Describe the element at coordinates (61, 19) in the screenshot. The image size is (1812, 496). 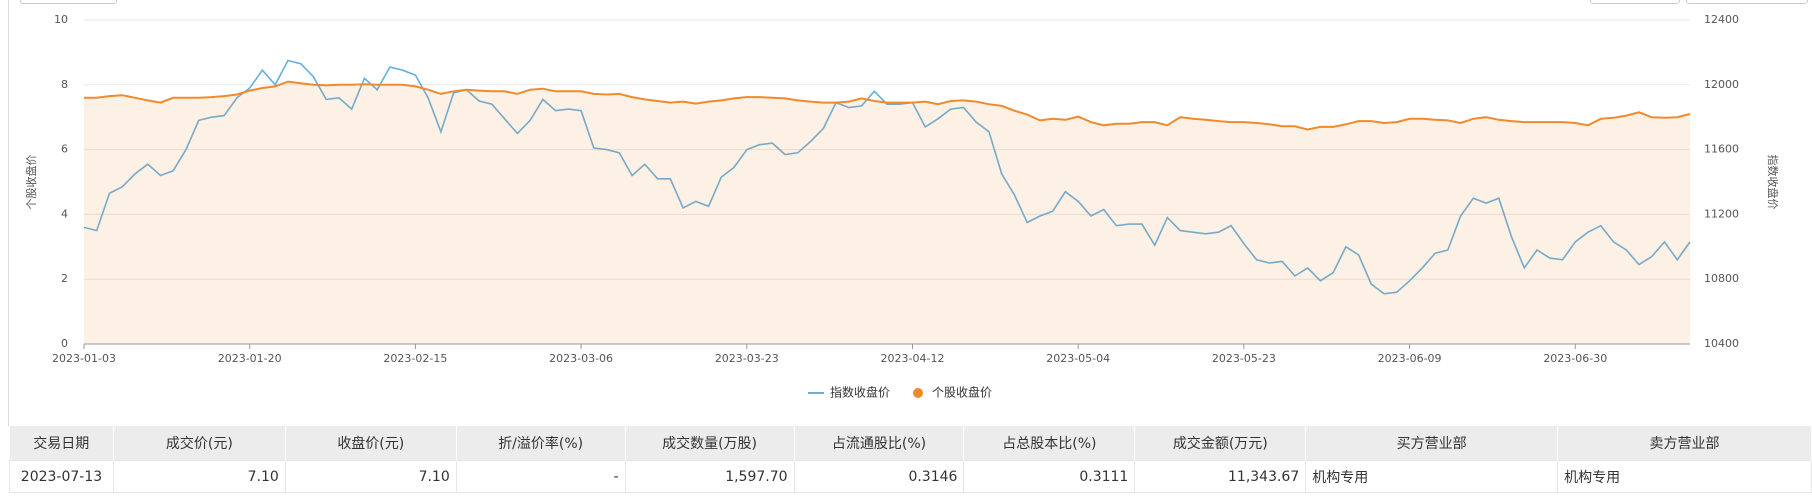
I see `y-tick-label: 10` at that location.